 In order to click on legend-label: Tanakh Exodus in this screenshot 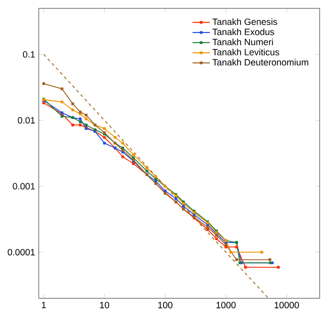, I will do `click(243, 32)`.